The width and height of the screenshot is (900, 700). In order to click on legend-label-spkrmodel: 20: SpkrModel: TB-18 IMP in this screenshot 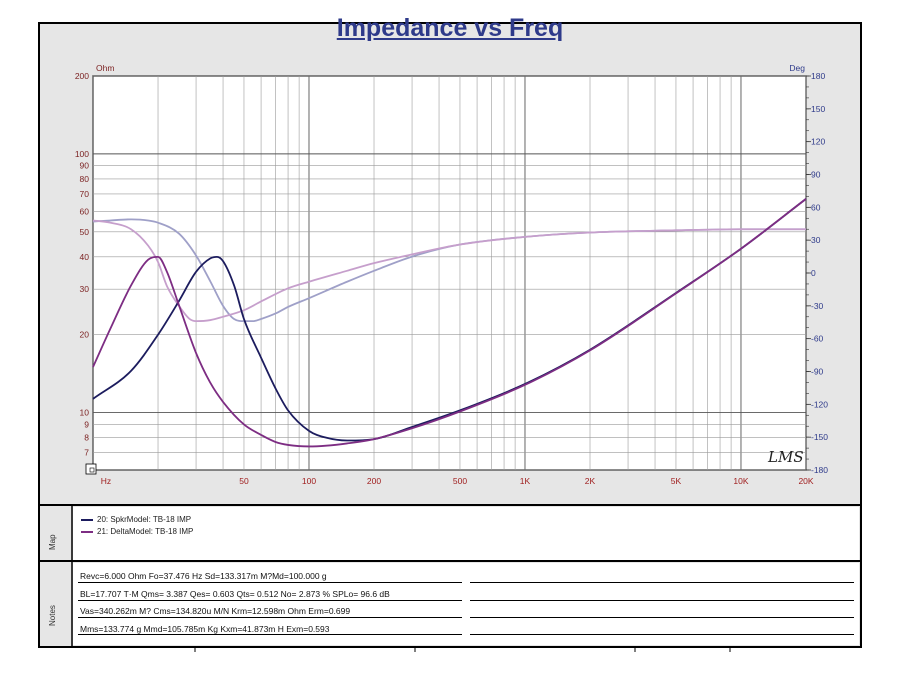, I will do `click(144, 519)`.